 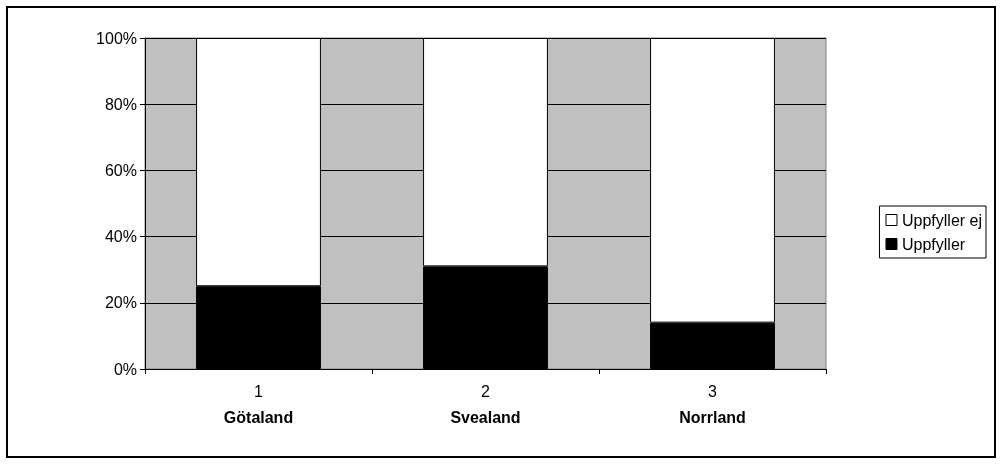 I want to click on x-tick-label: 3 Norrland, so click(x=712, y=404).